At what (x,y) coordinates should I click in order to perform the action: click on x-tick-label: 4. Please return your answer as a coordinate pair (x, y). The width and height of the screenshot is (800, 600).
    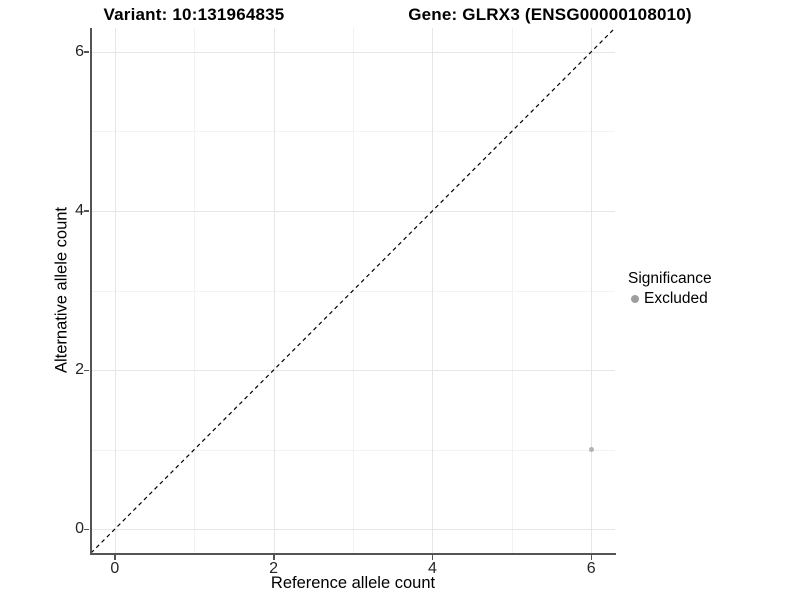
    Looking at the image, I should click on (432, 568).